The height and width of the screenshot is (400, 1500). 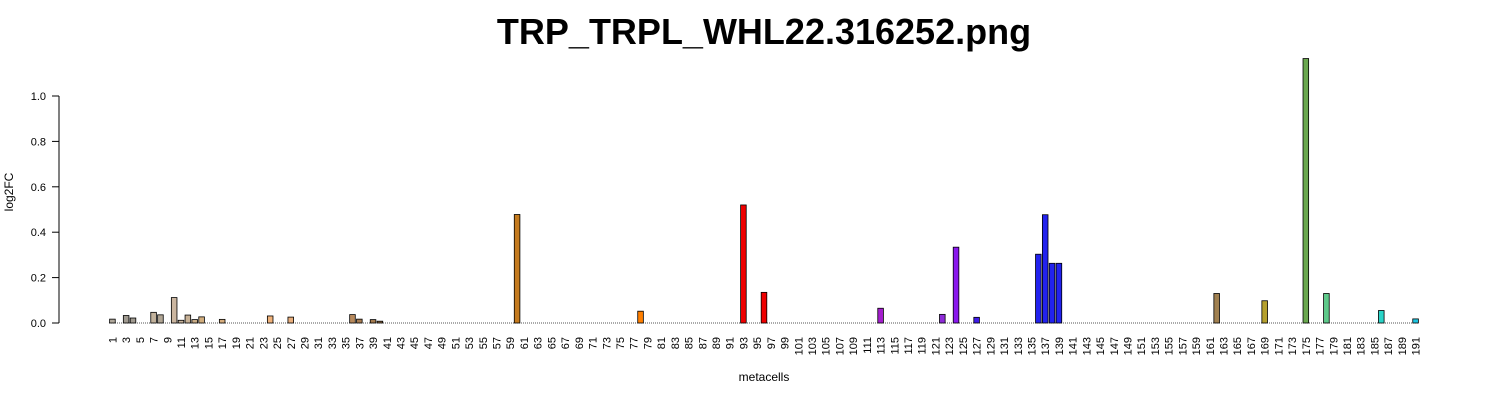 What do you see at coordinates (1046, 346) in the screenshot?
I see `x-tick-label: 137` at bounding box center [1046, 346].